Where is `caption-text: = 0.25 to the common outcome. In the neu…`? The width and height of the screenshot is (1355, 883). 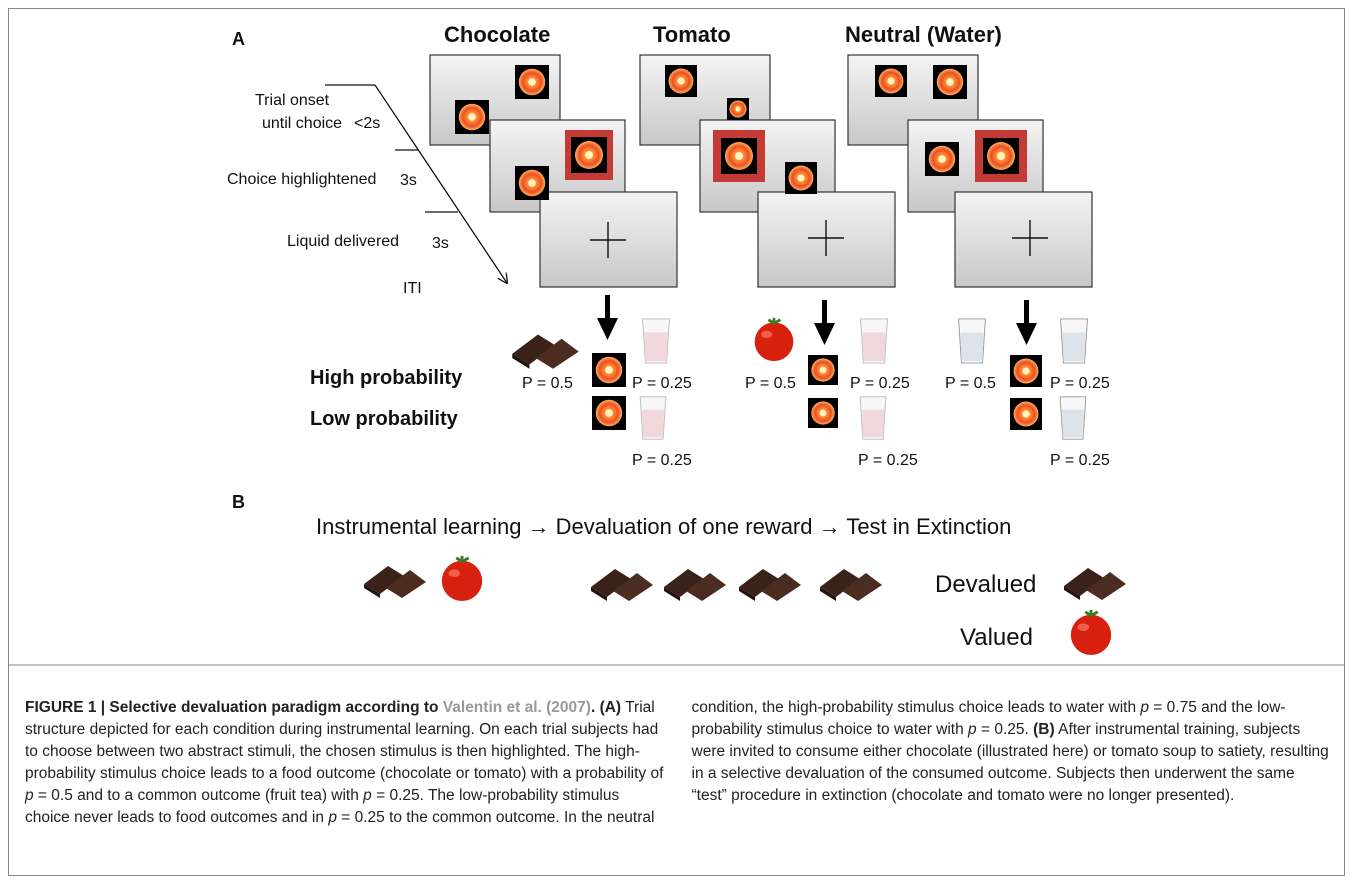 caption-text: = 0.25 to the common outcome. In the neu… is located at coordinates (738, 762).